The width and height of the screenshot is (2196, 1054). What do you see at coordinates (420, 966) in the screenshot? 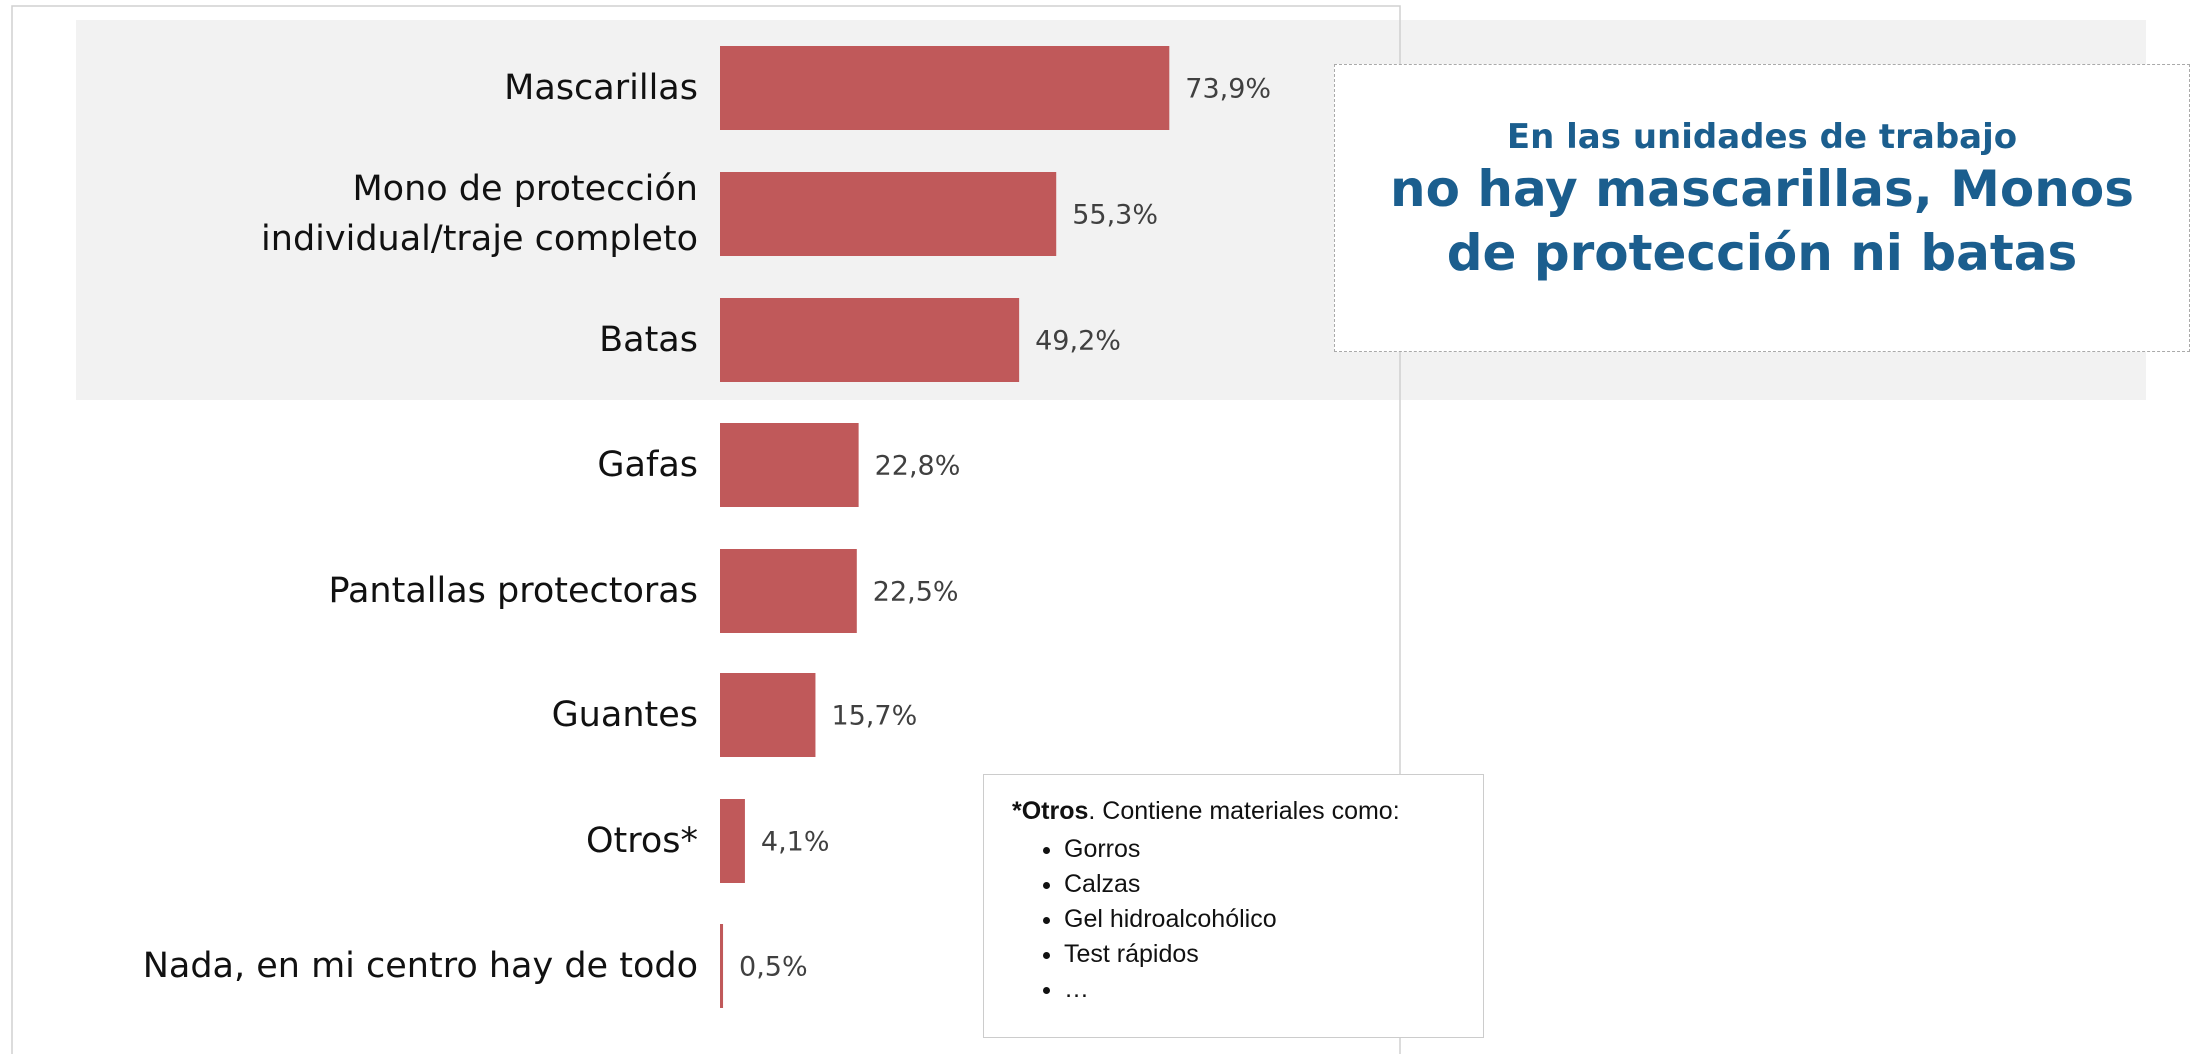
I see `category-label: Nada, en mi centro hay de todo` at bounding box center [420, 966].